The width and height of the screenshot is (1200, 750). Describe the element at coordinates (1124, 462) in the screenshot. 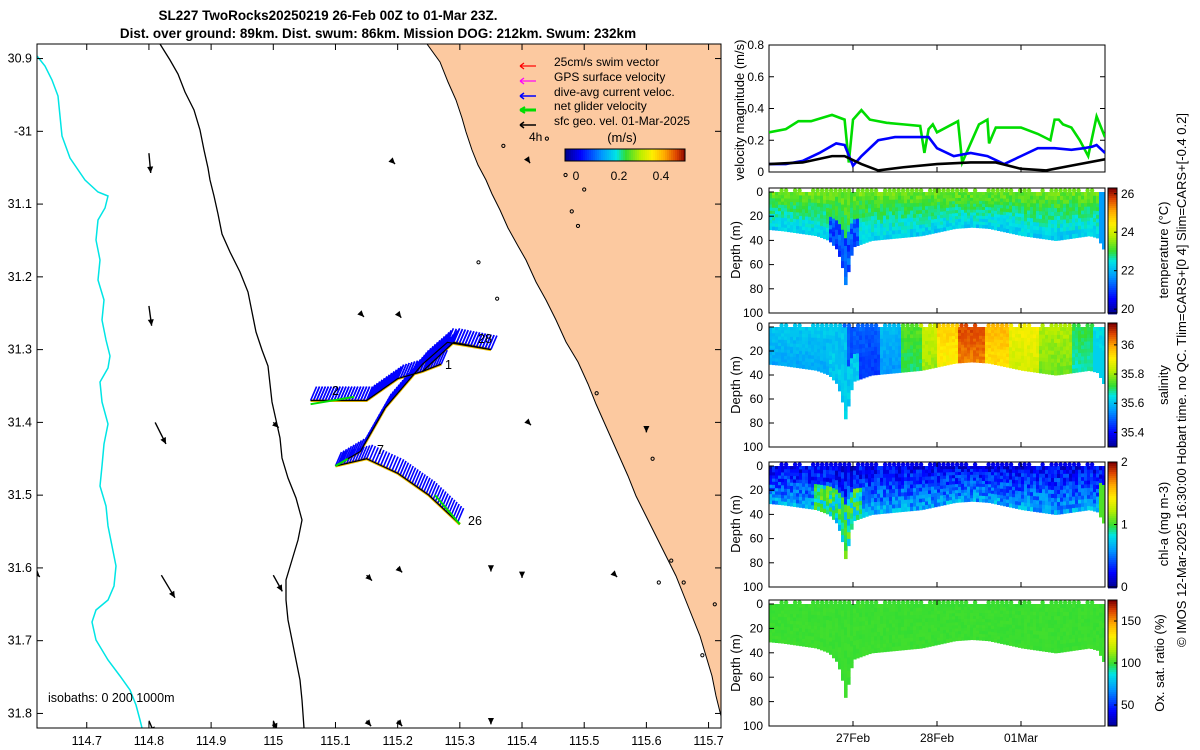

I see `colorbar-tick-label: 2` at that location.